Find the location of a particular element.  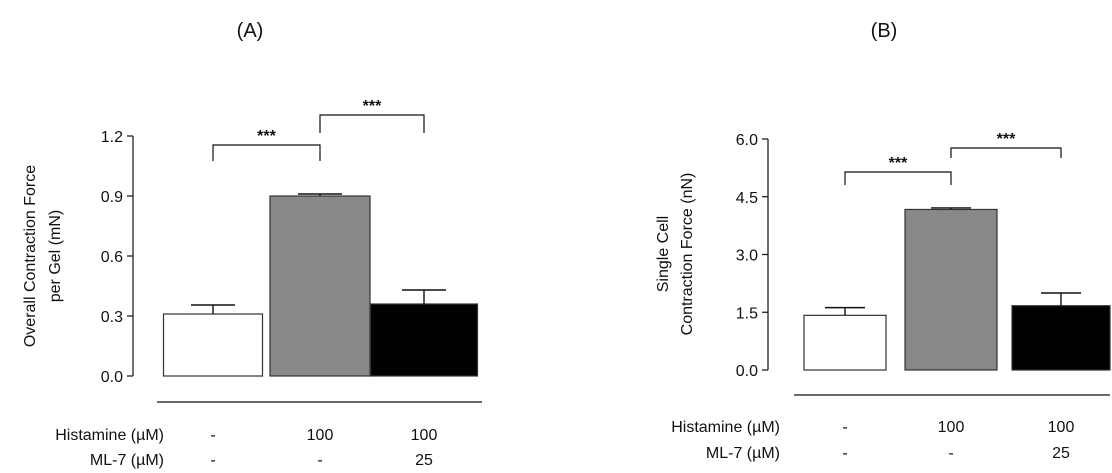

panel-b-y-tick-label: 3.0 is located at coordinates (747, 256).